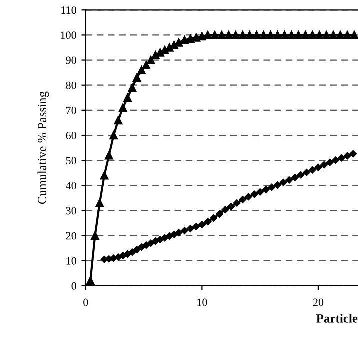 The image size is (358, 338). Describe the element at coordinates (68, 36) in the screenshot. I see `y-tick-label: 100` at that location.